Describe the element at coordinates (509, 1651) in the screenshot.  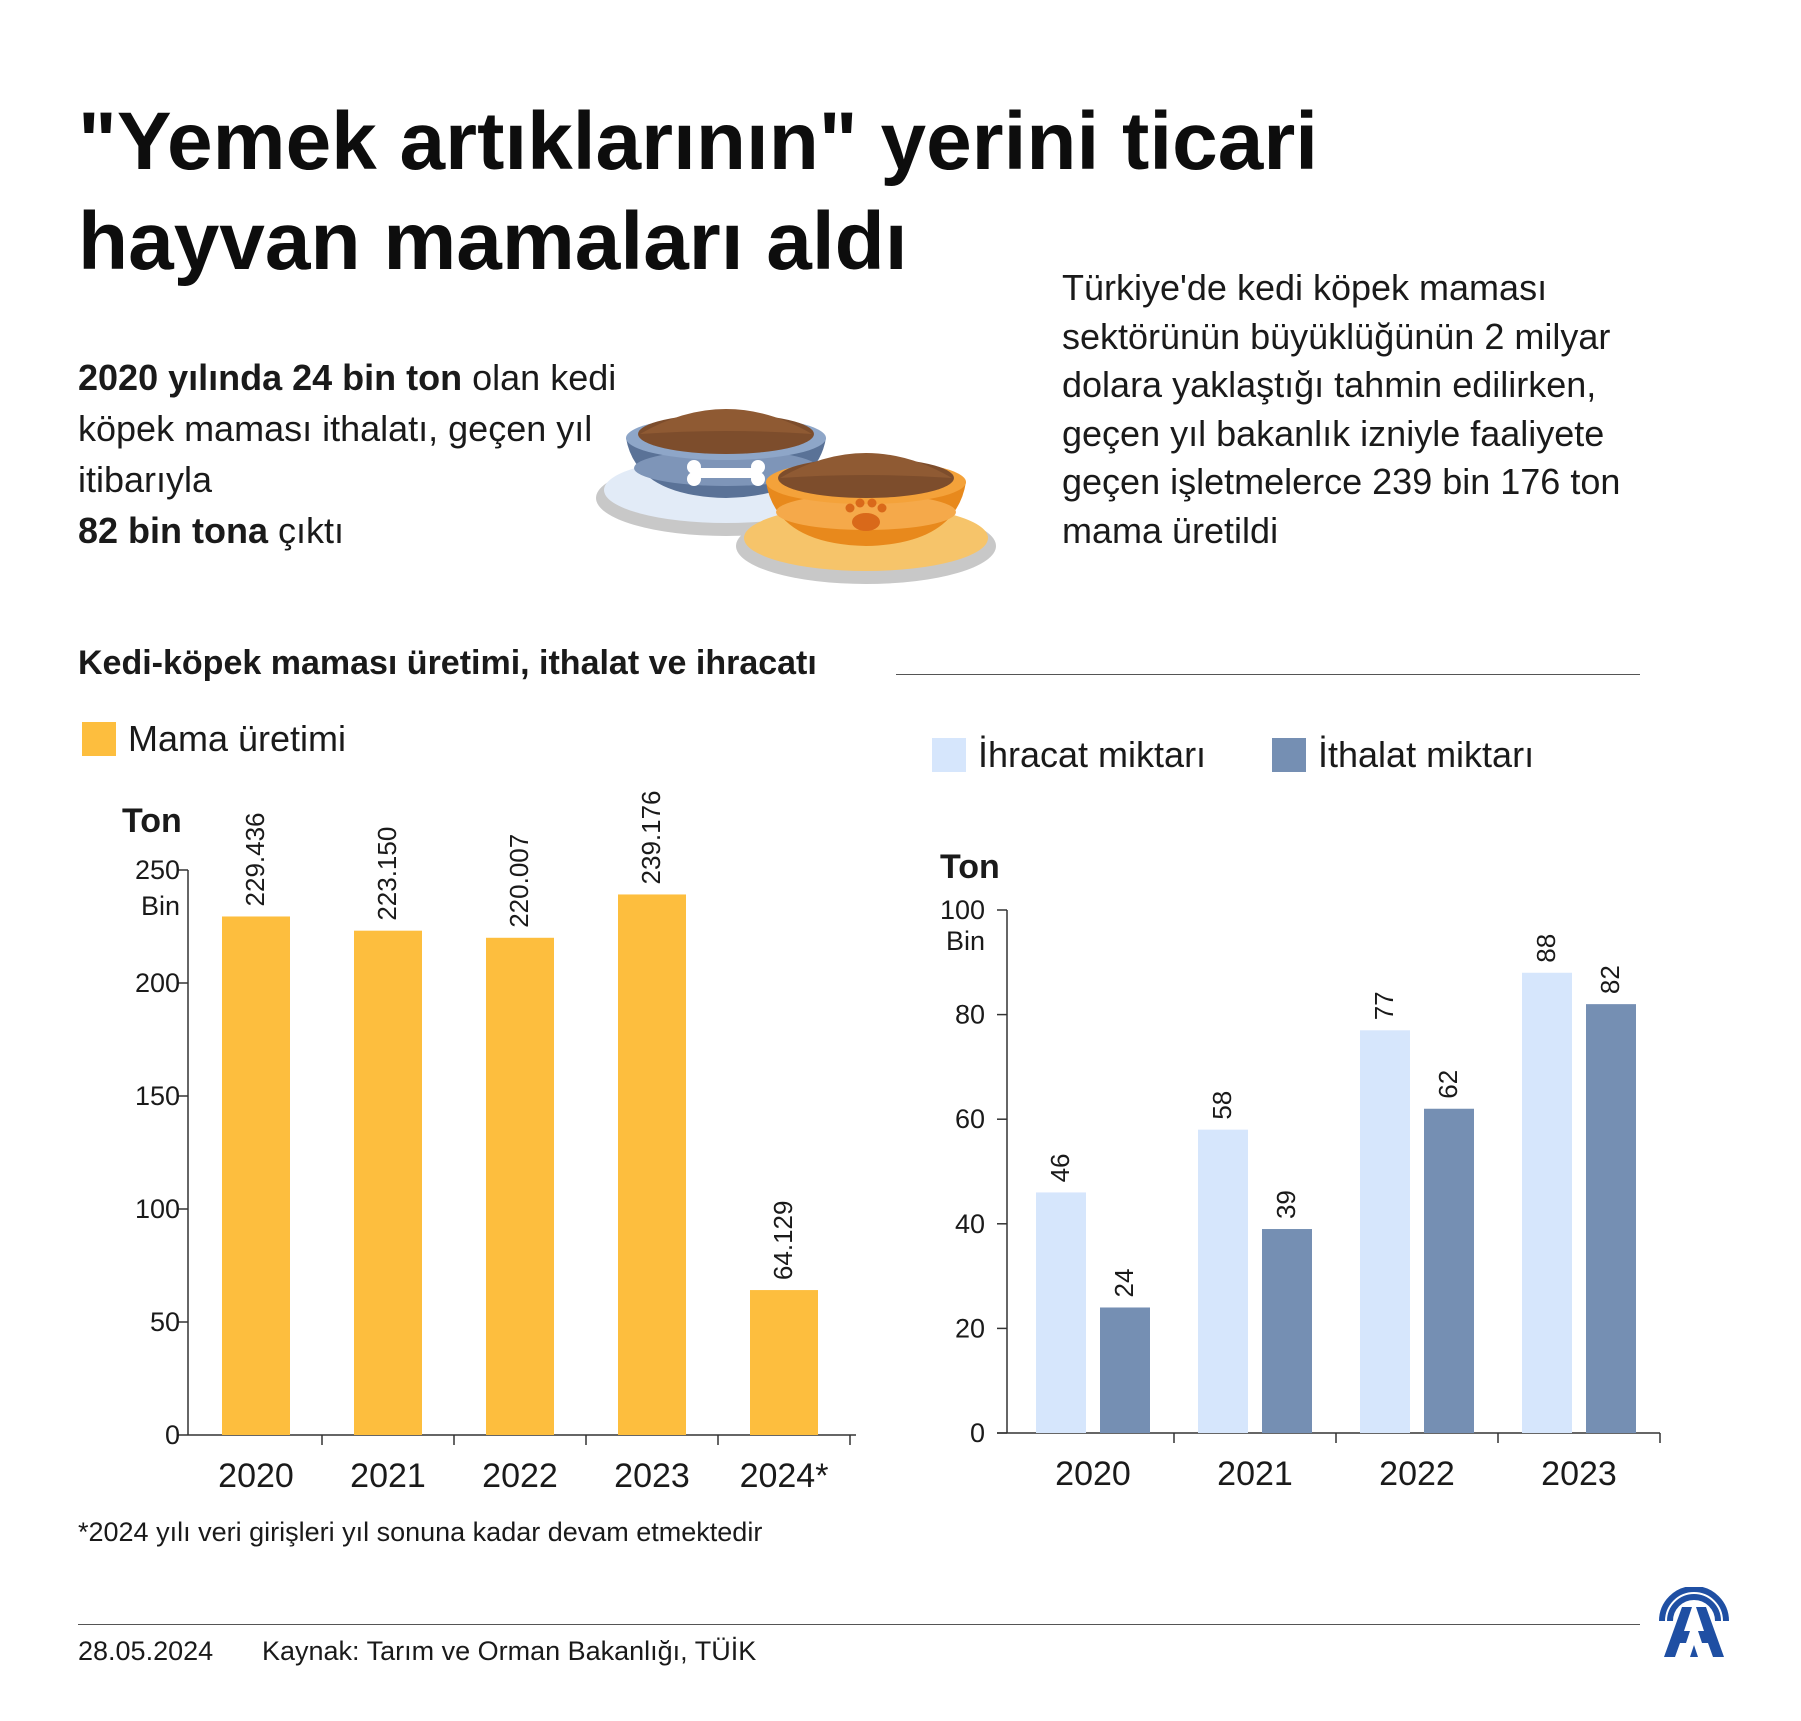
I see `source-text: Kaynak: Tarım ve Orman Bakanlığı, TÜİK` at that location.